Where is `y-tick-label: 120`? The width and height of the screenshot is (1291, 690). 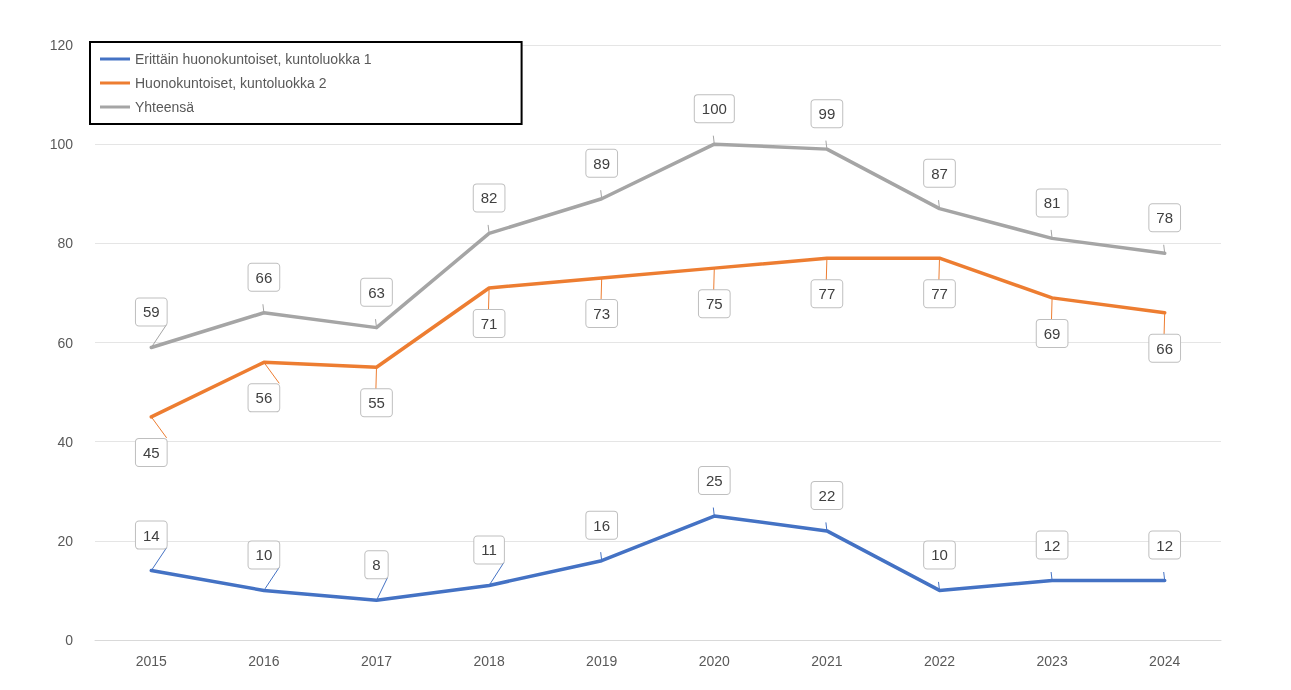 y-tick-label: 120 is located at coordinates (61, 45).